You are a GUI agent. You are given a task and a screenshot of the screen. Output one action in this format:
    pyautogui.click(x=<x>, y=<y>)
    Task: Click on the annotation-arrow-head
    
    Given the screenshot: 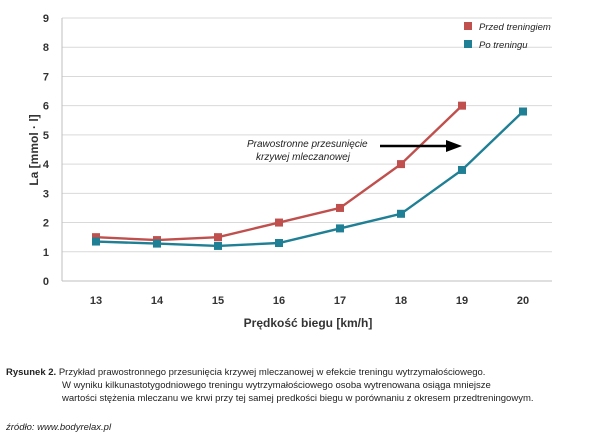 What is the action you would take?
    pyautogui.click(x=454, y=146)
    